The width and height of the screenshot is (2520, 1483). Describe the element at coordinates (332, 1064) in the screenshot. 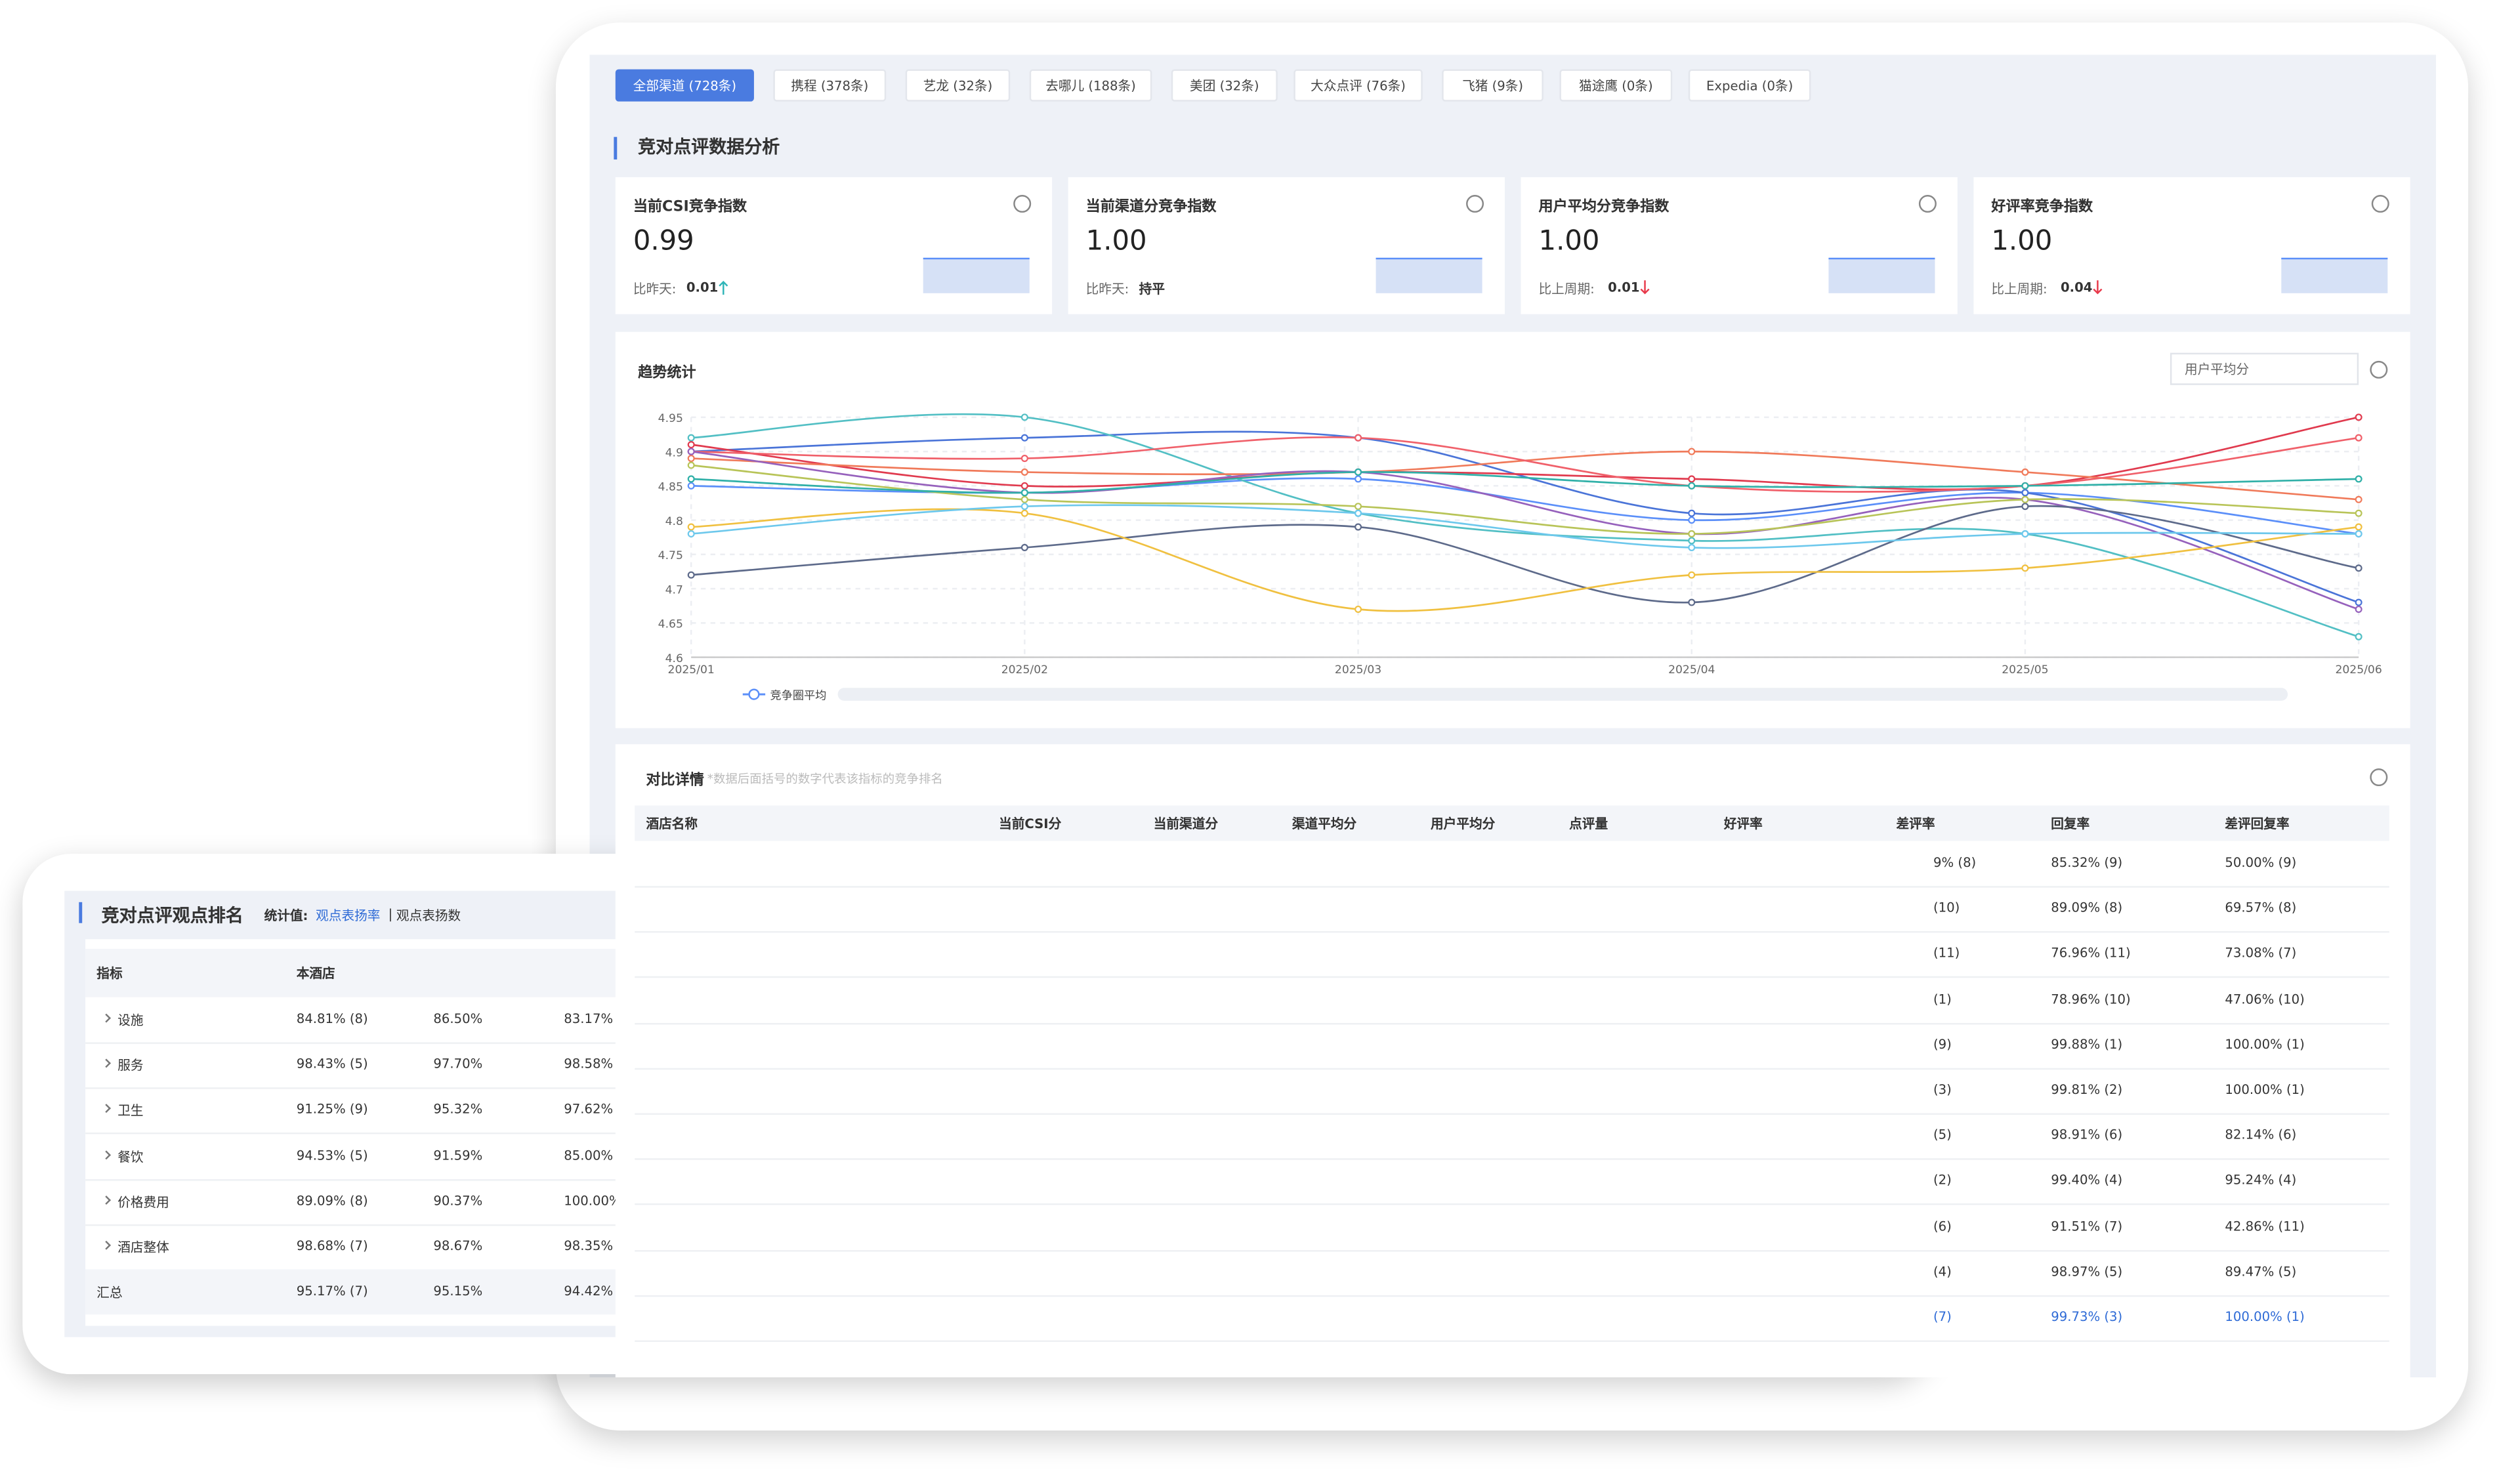

I see `table-cell: 98.43% (5)` at that location.